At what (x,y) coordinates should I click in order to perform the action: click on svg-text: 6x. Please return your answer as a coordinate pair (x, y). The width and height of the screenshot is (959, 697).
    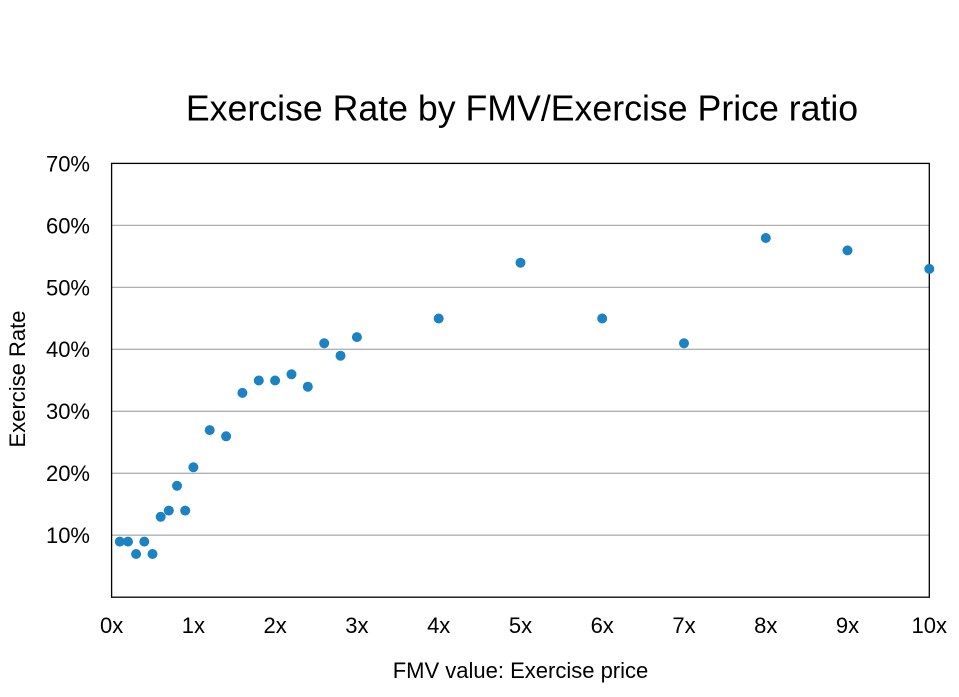
    Looking at the image, I should click on (602, 625).